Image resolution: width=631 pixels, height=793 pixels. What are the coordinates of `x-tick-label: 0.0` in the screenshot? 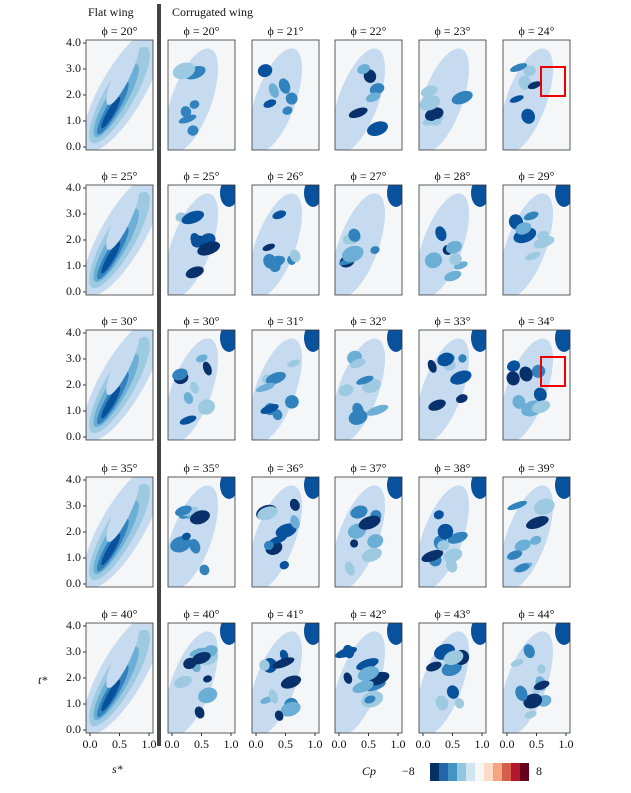 It's located at (423, 744).